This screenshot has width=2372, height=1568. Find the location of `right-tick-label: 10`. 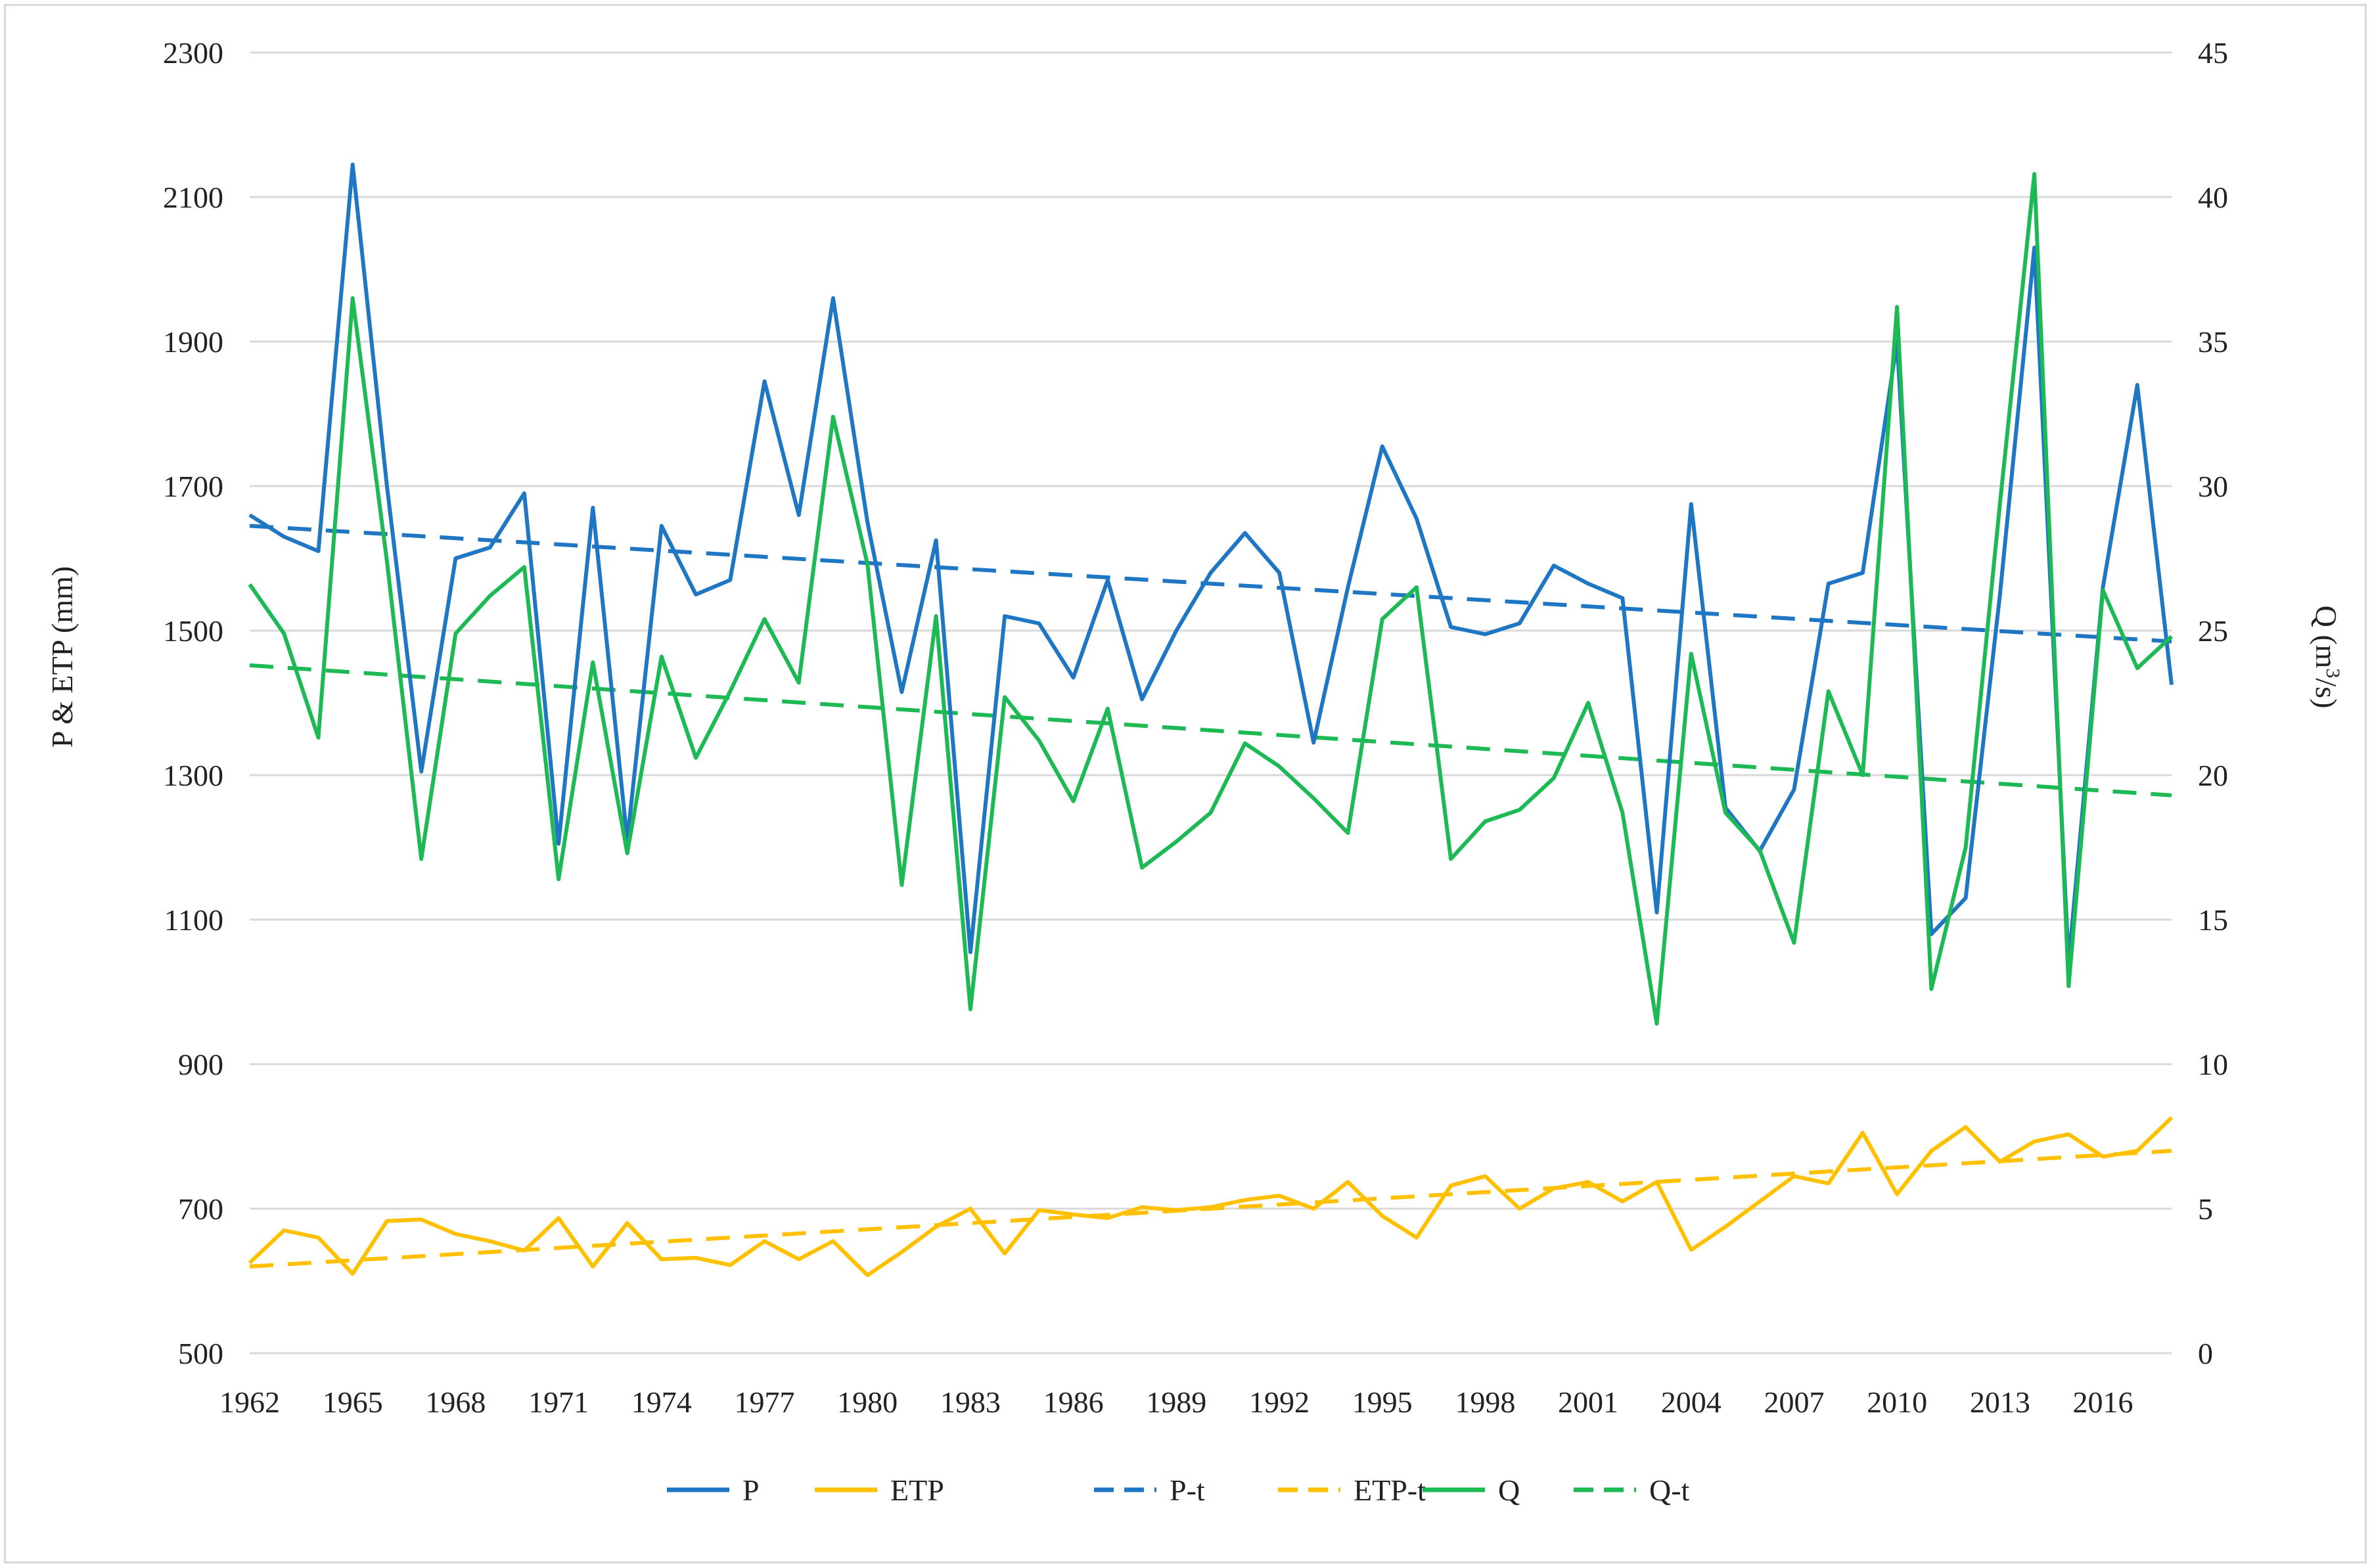

right-tick-label: 10 is located at coordinates (2213, 1064).